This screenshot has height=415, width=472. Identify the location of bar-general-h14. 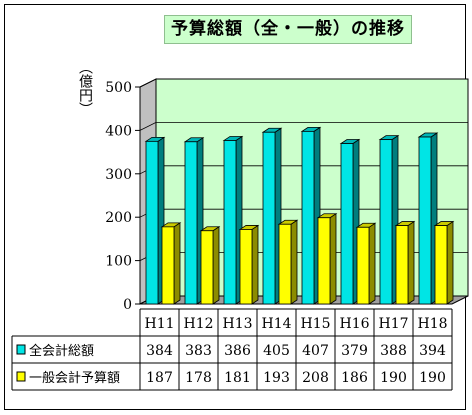
(285, 264).